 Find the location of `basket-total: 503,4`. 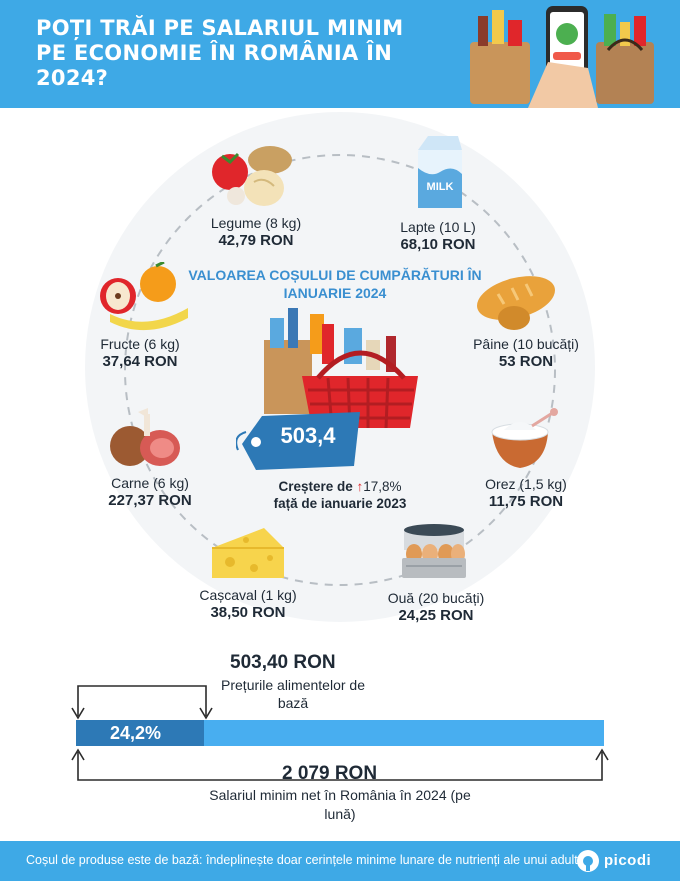

basket-total: 503,4 is located at coordinates (308, 435).